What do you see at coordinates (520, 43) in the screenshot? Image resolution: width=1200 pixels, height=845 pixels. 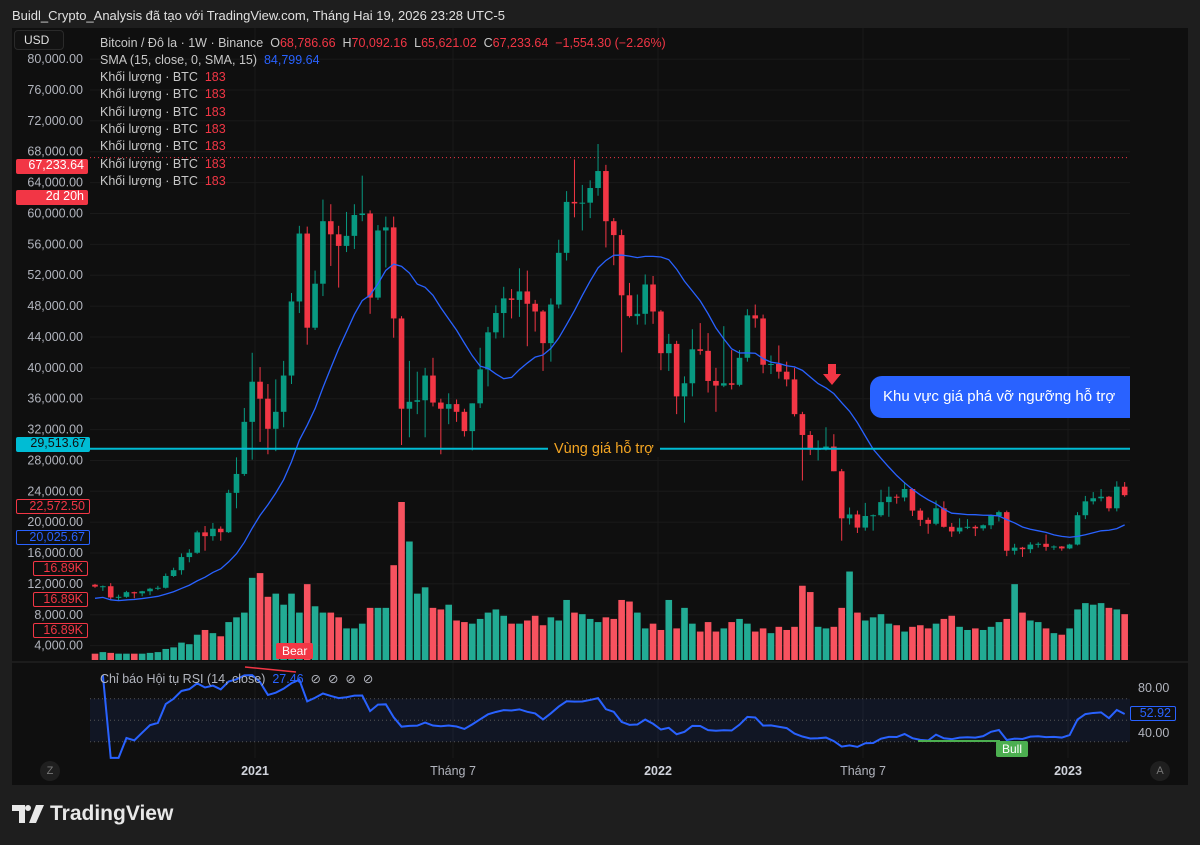 I see `close-value: 67,233.64` at bounding box center [520, 43].